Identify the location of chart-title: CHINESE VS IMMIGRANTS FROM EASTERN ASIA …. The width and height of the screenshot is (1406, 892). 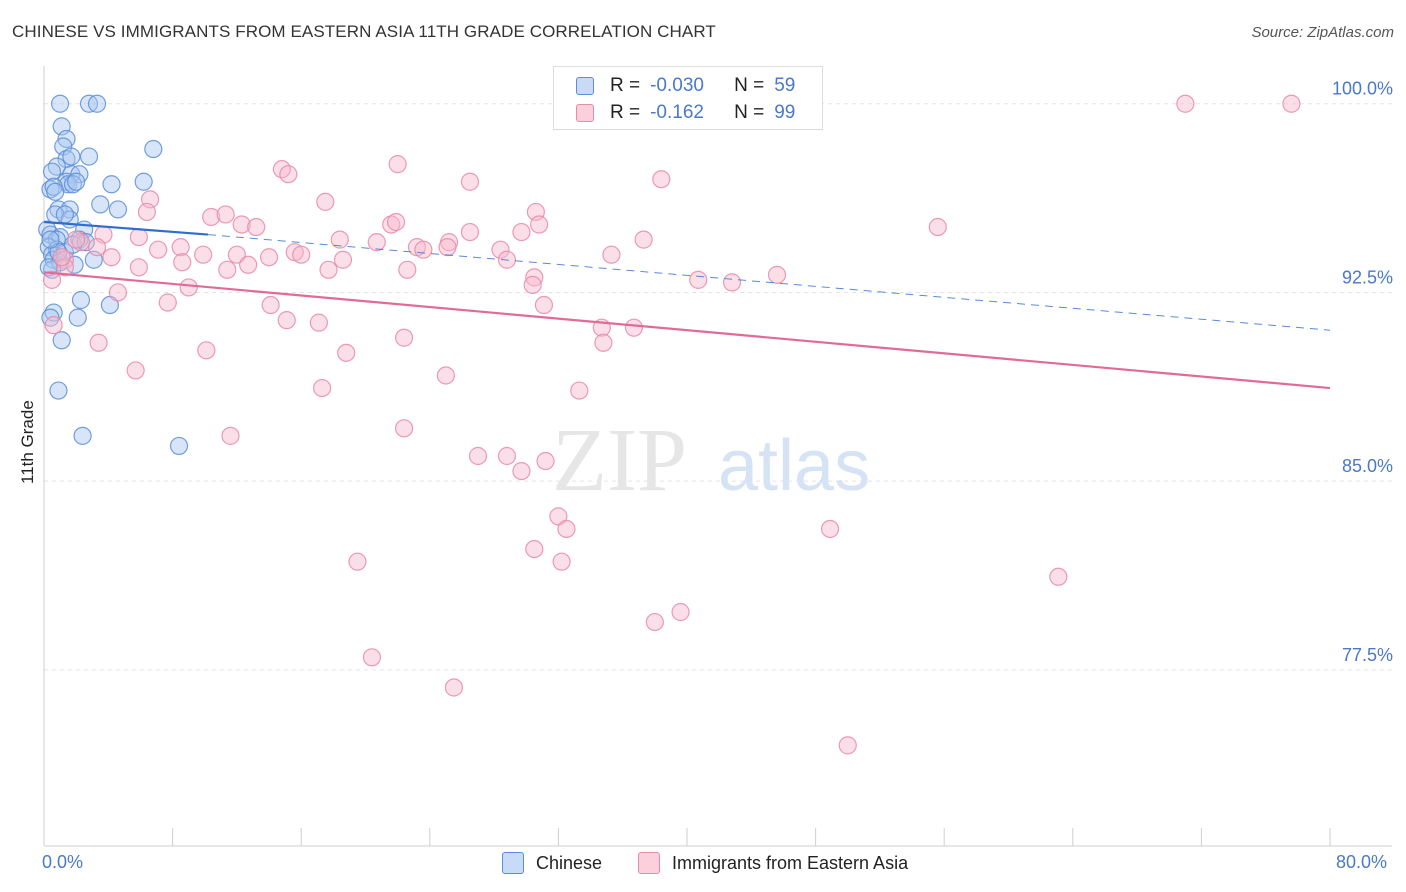
(364, 31).